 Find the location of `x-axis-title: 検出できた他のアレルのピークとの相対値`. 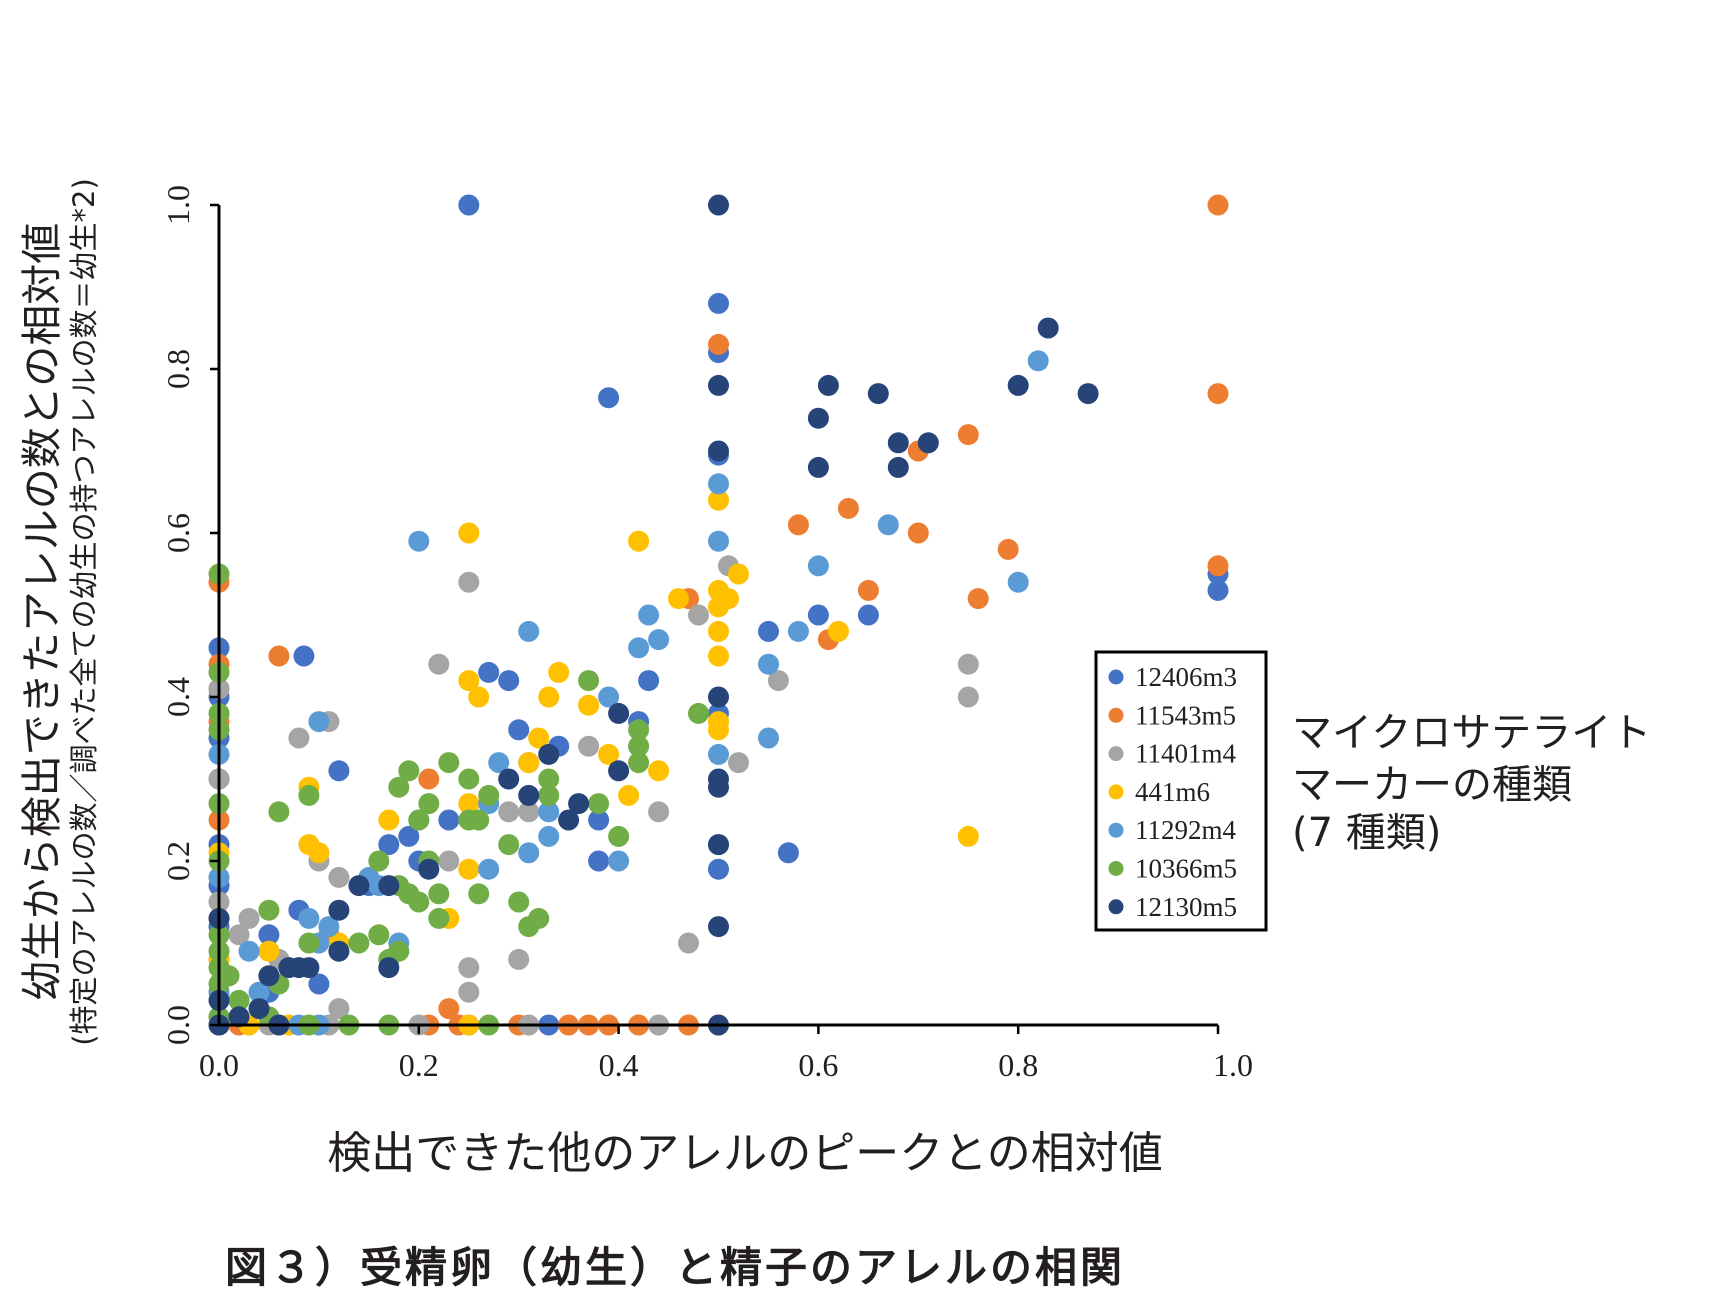

x-axis-title: 検出できた他のアレルのピークとの相対値 is located at coordinates (745, 1153).